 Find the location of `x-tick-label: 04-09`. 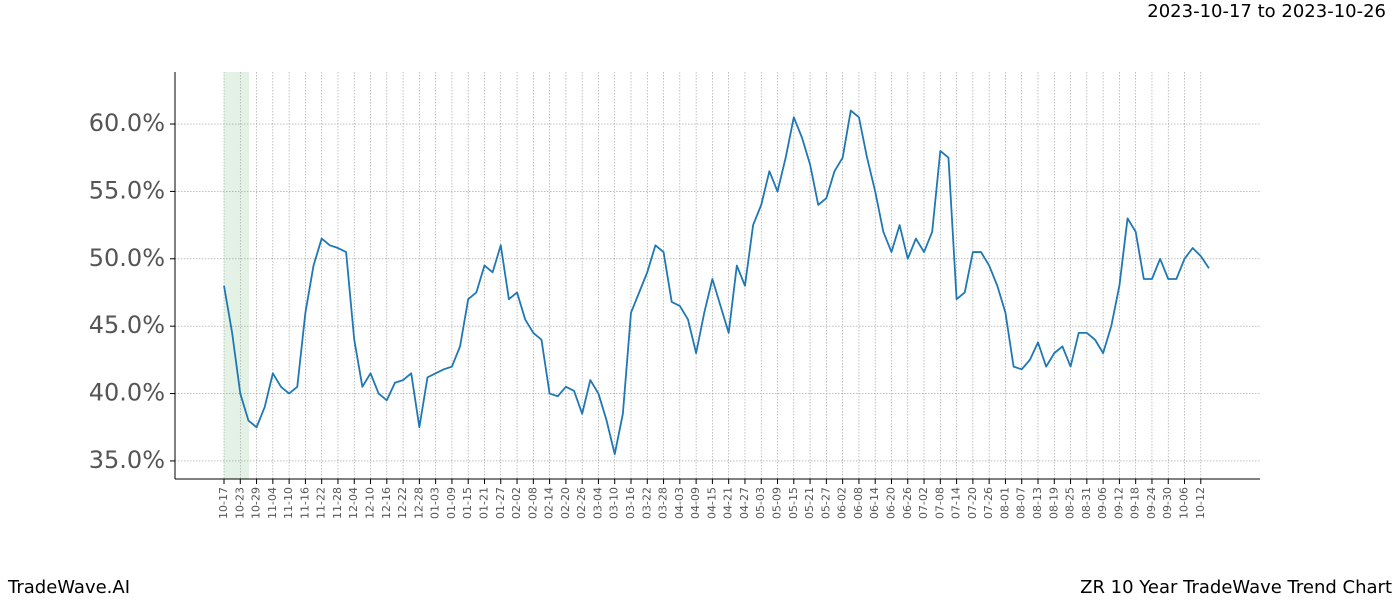

x-tick-label: 04-09 is located at coordinates (695, 503).